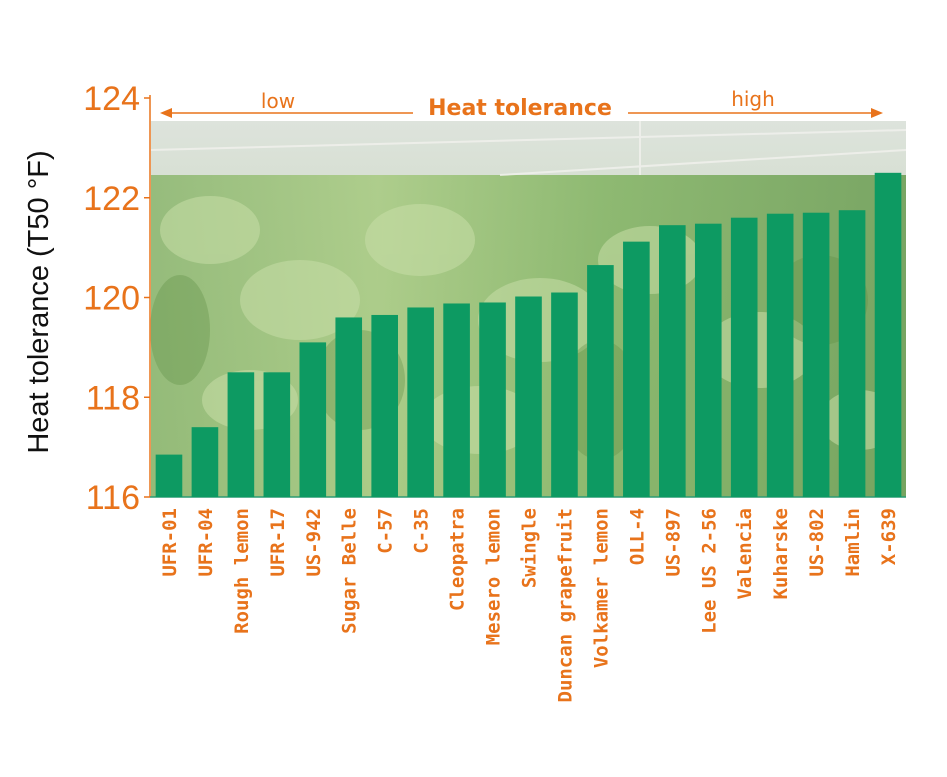 Image resolution: width=947 pixels, height=777 pixels. Describe the element at coordinates (111, 299) in the screenshot. I see `y-tick-label: 120` at that location.